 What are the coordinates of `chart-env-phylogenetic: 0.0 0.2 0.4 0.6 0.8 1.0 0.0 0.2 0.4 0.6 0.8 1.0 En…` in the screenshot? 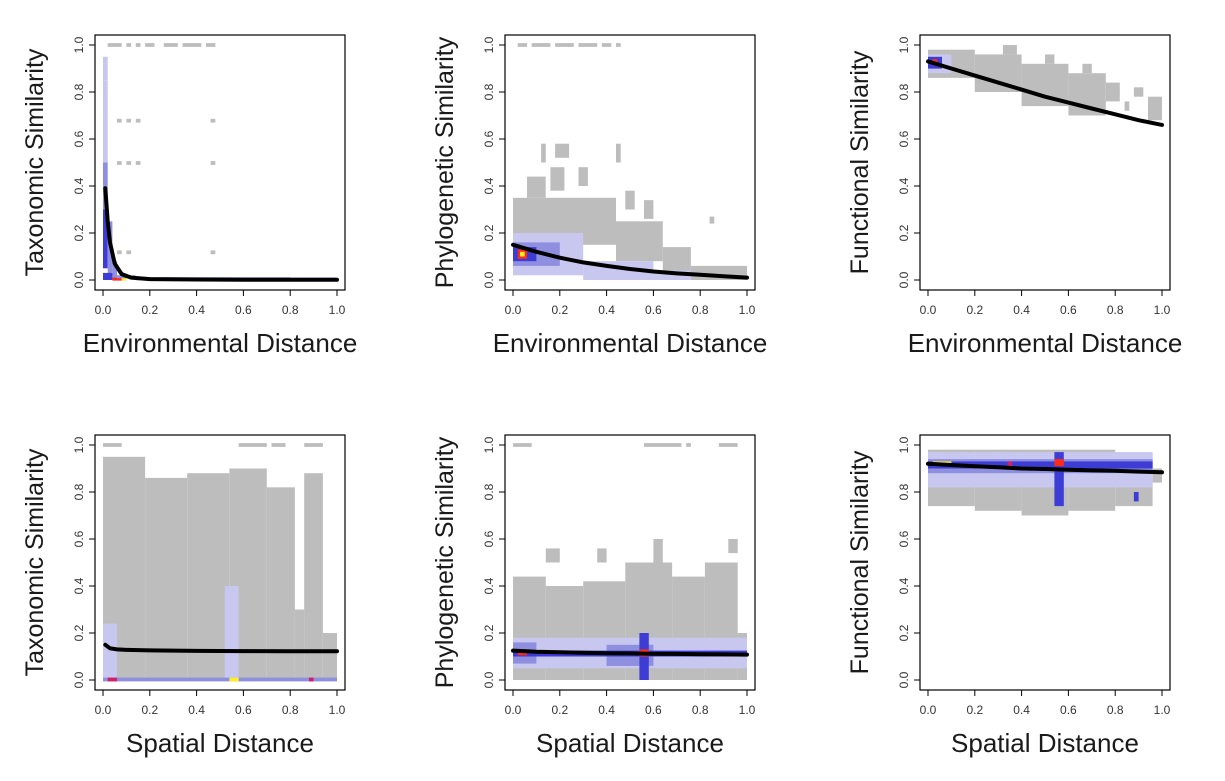 It's located at (599, 196).